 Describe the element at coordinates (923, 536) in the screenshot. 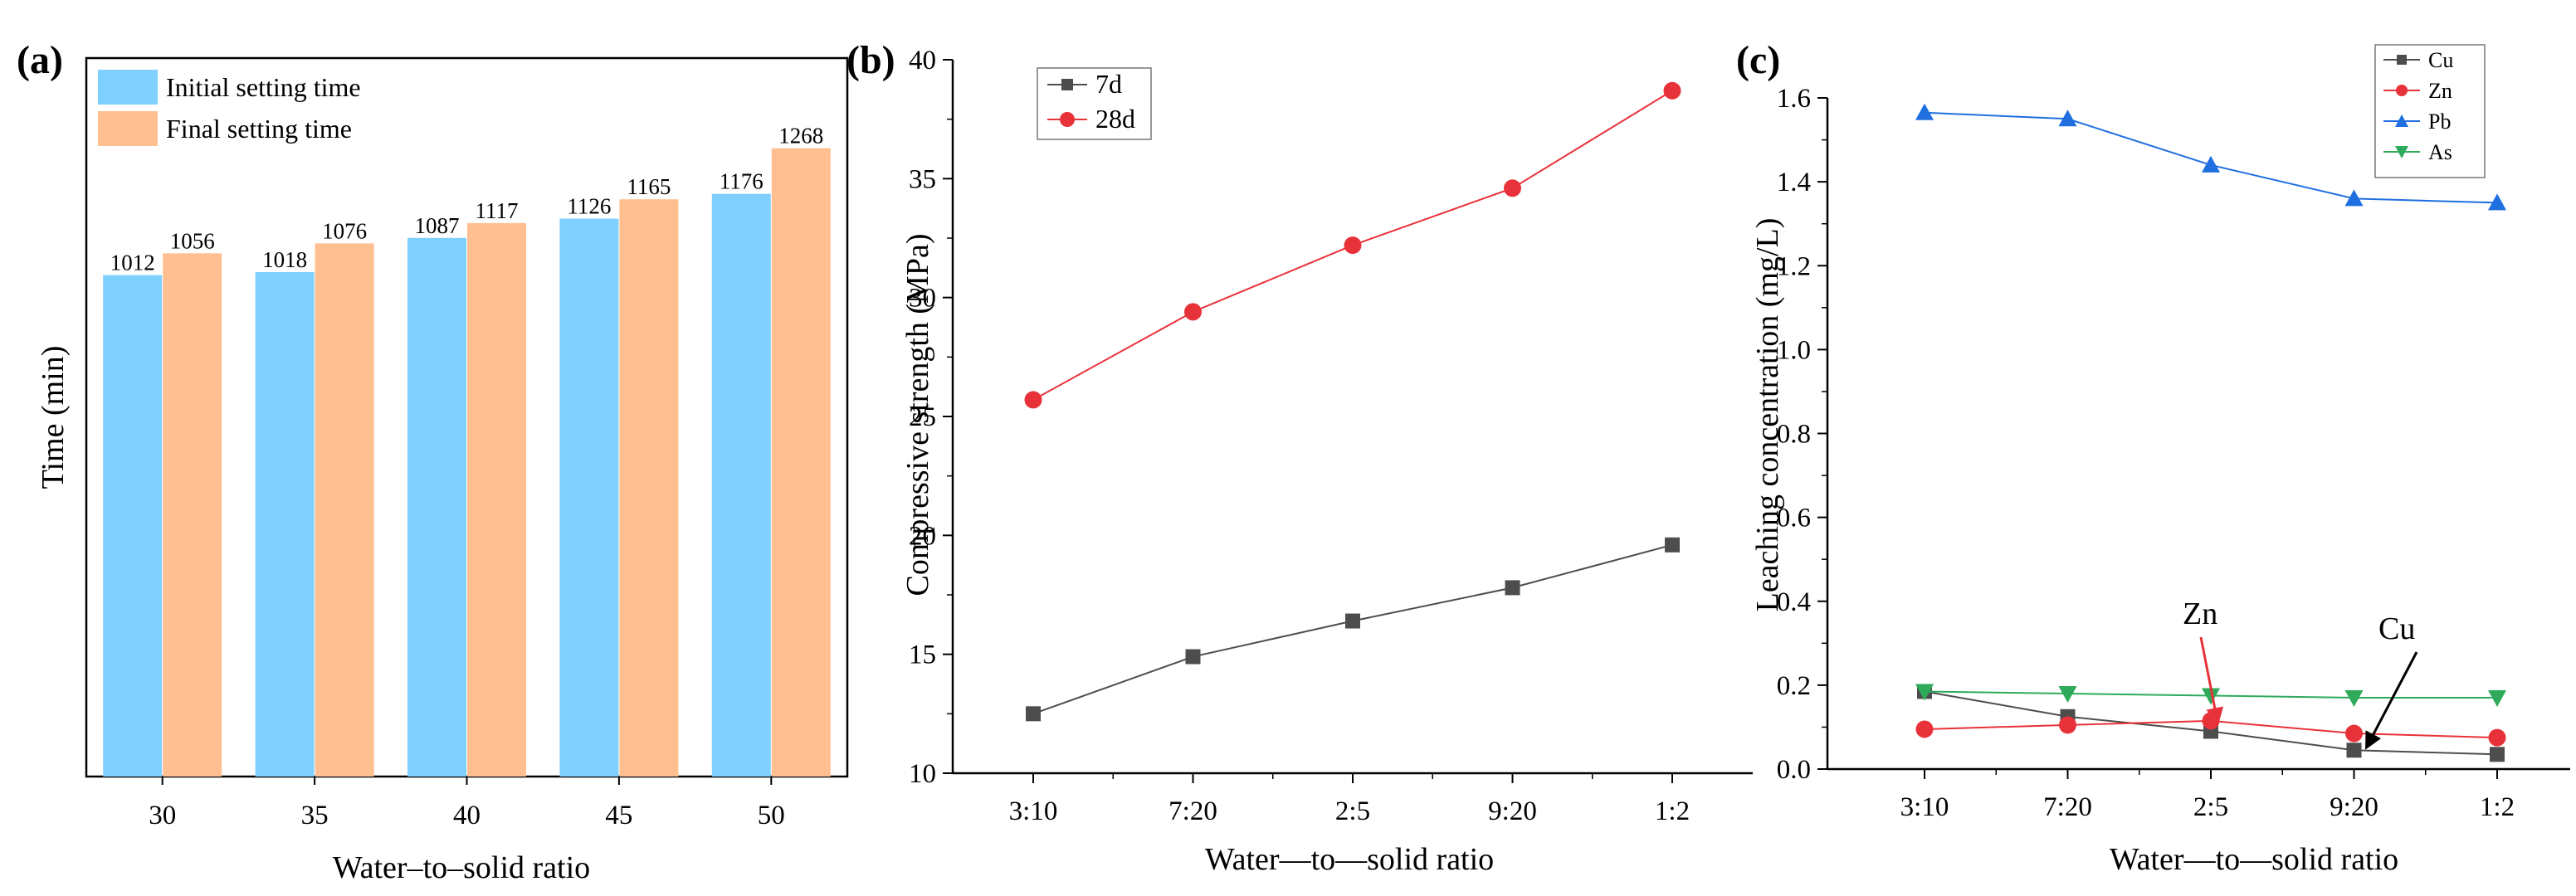

I see `y-tick-label: 20` at that location.